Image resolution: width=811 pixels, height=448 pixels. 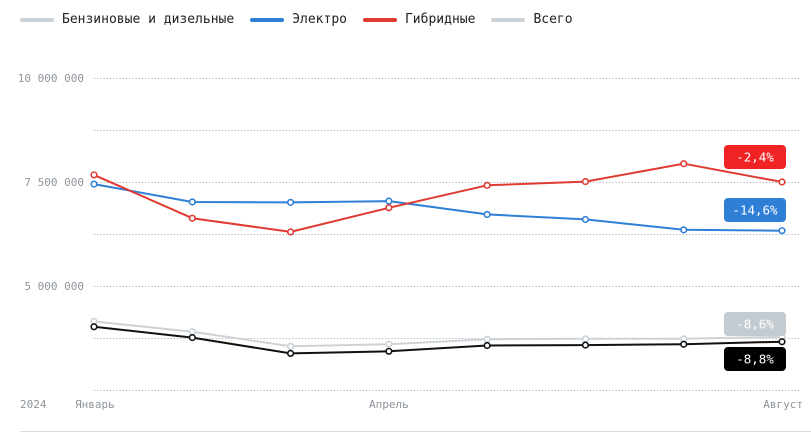 What do you see at coordinates (148, 19) in the screenshot?
I see `legend-label-petrol-diesel: Бензиновые и дизельные` at bounding box center [148, 19].